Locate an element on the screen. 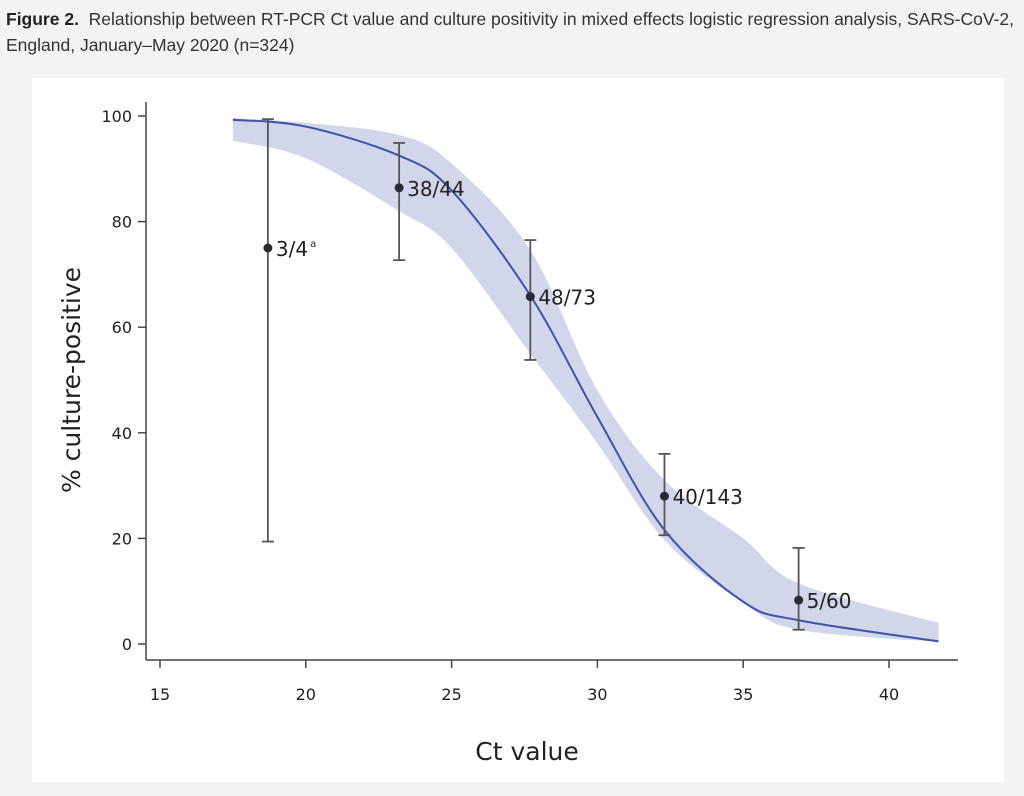 Image resolution: width=1024 pixels, height=796 pixels. x-tick-label: 15 is located at coordinates (160, 694).